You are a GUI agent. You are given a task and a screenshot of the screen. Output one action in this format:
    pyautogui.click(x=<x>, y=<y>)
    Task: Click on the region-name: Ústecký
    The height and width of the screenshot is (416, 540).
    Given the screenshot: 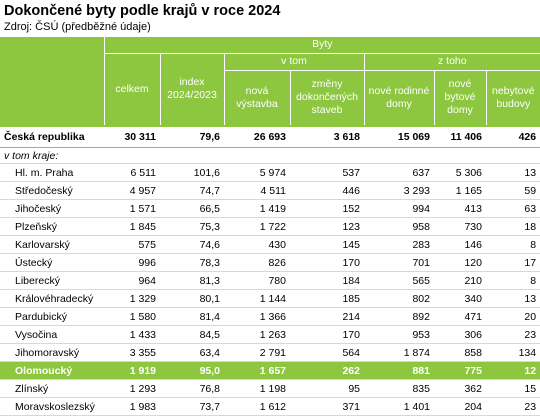 What is the action you would take?
    pyautogui.click(x=52, y=262)
    